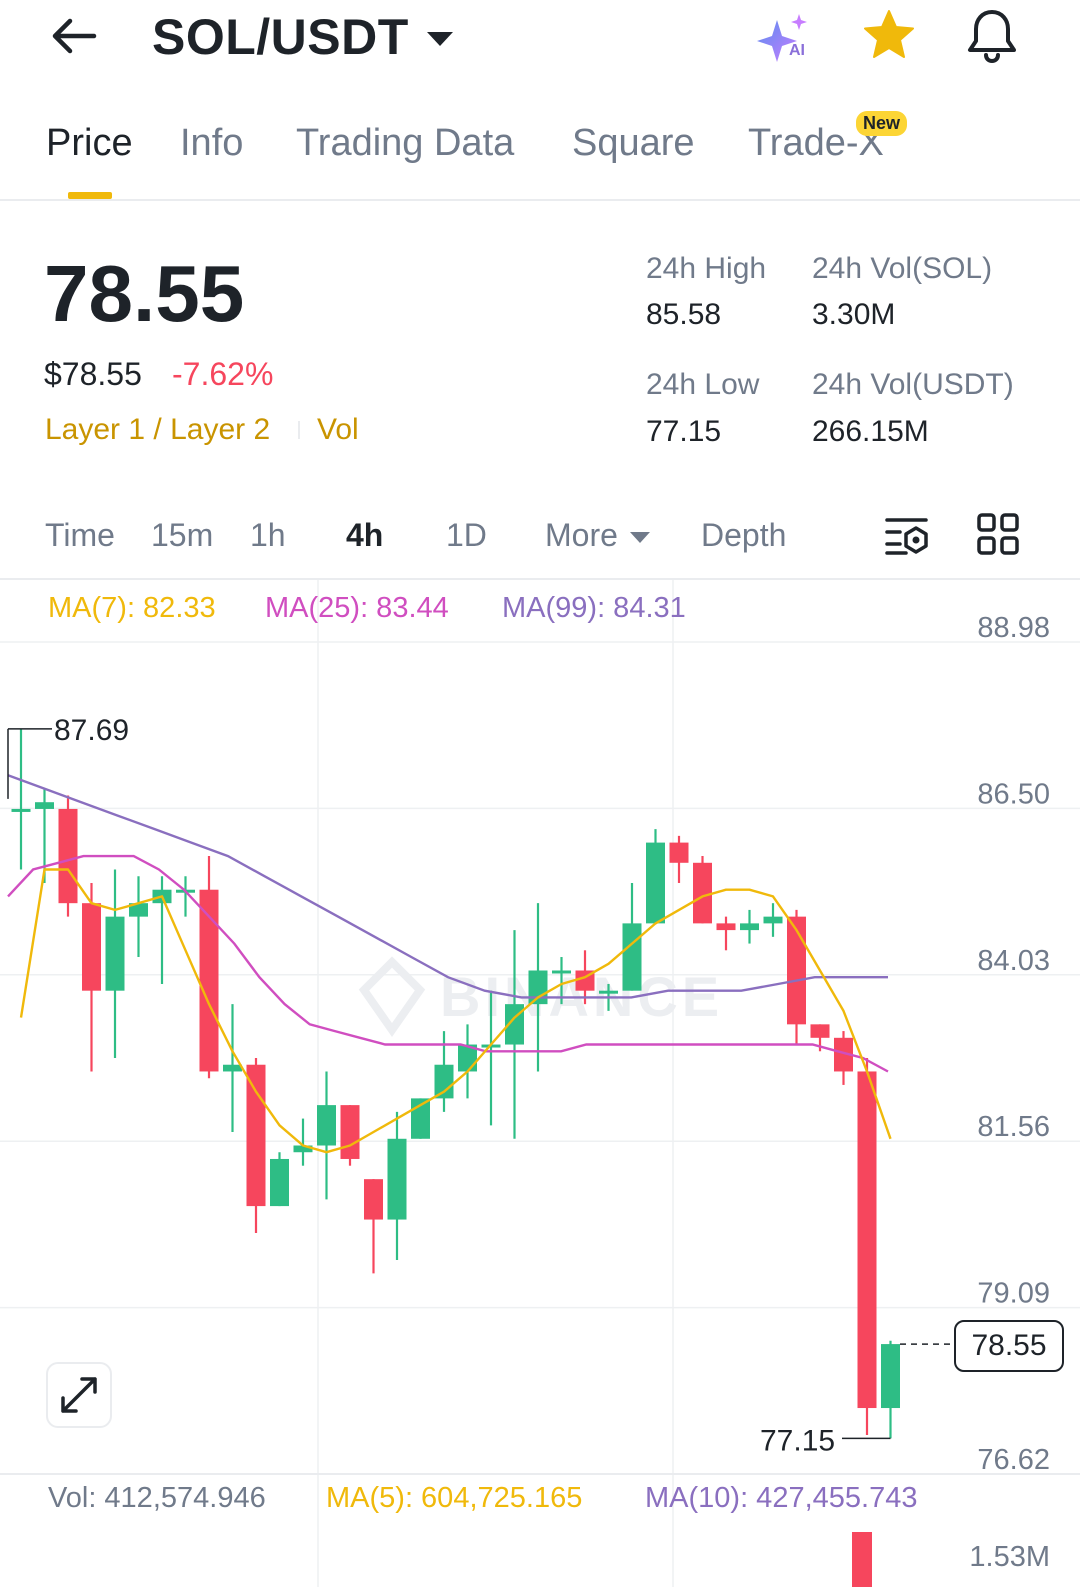 The height and width of the screenshot is (1587, 1080). I want to click on change-percent: -7.62%, so click(223, 374).